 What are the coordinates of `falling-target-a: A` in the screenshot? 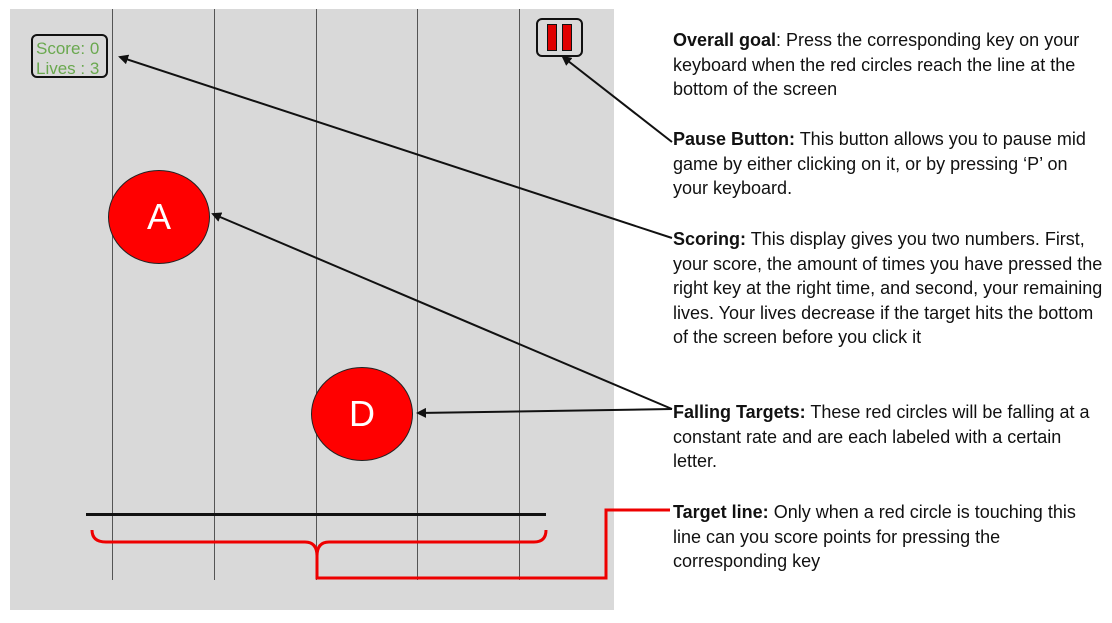 It's located at (159, 217).